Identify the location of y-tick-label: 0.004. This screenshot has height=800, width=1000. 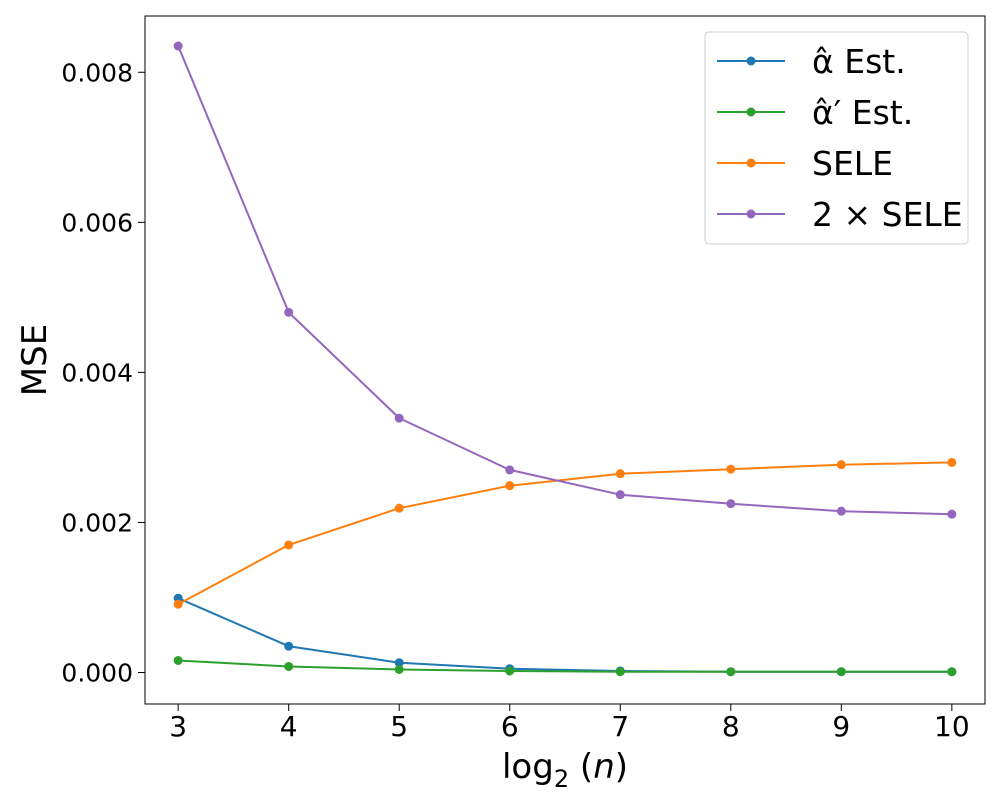
(97, 372).